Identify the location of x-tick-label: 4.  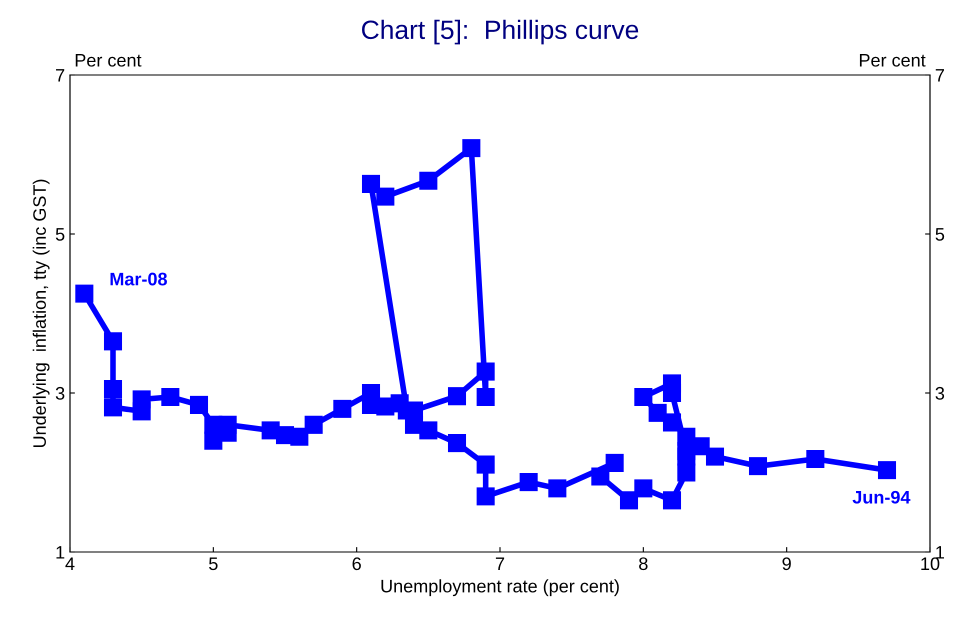
(69, 564).